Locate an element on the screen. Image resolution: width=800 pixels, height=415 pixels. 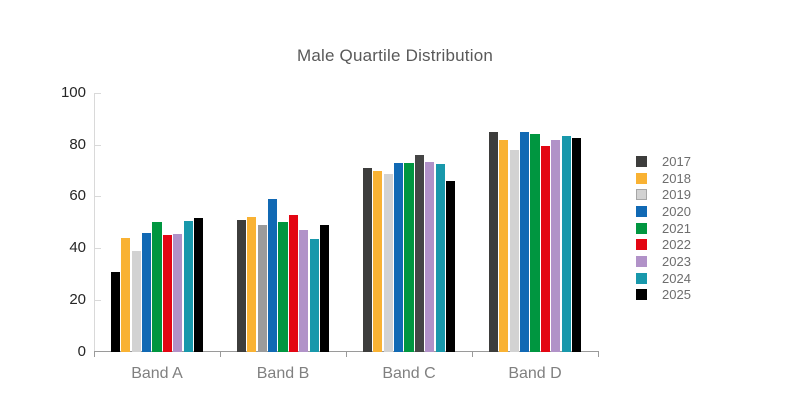
bar-2022-band-d is located at coordinates (545, 249).